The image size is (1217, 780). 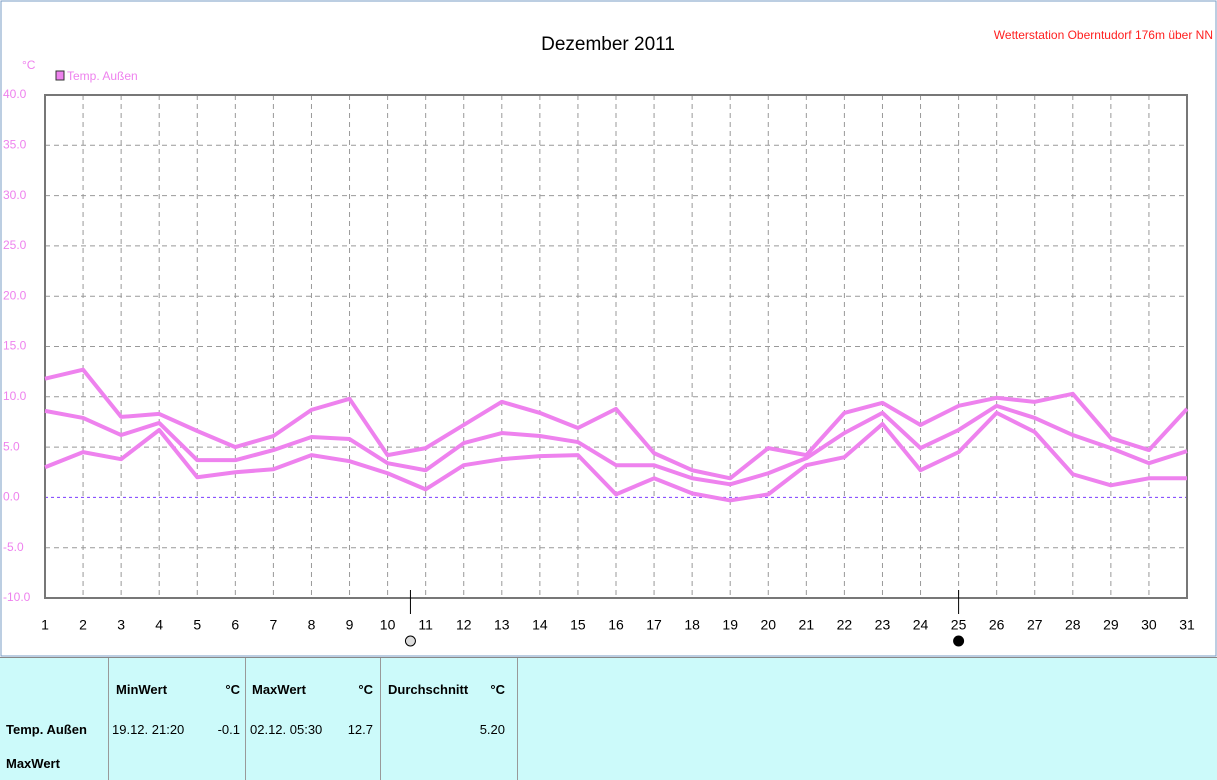 What do you see at coordinates (492, 729) in the screenshot?
I see `cell: 5.20` at bounding box center [492, 729].